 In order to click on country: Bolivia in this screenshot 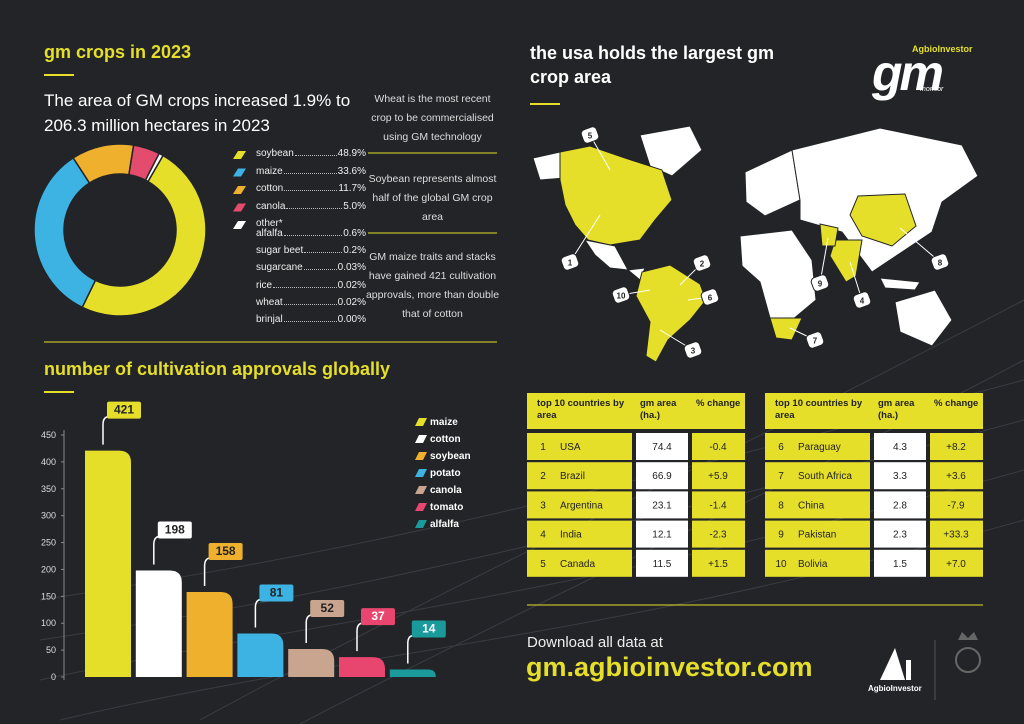, I will do `click(813, 564)`.